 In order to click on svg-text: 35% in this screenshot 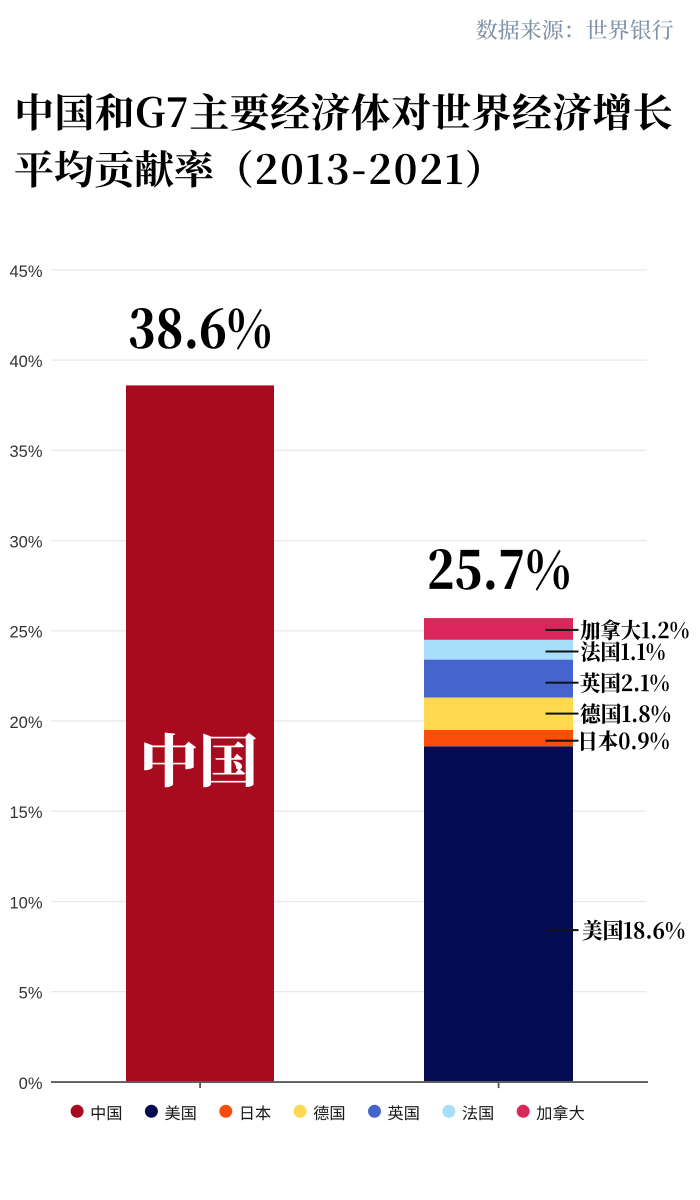, I will do `click(25, 452)`.